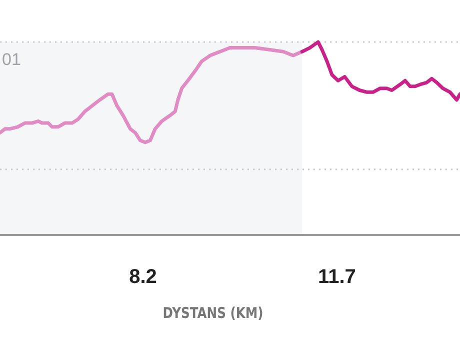  Describe the element at coordinates (337, 277) in the screenshot. I see `x-tick-label: 11.7` at that location.